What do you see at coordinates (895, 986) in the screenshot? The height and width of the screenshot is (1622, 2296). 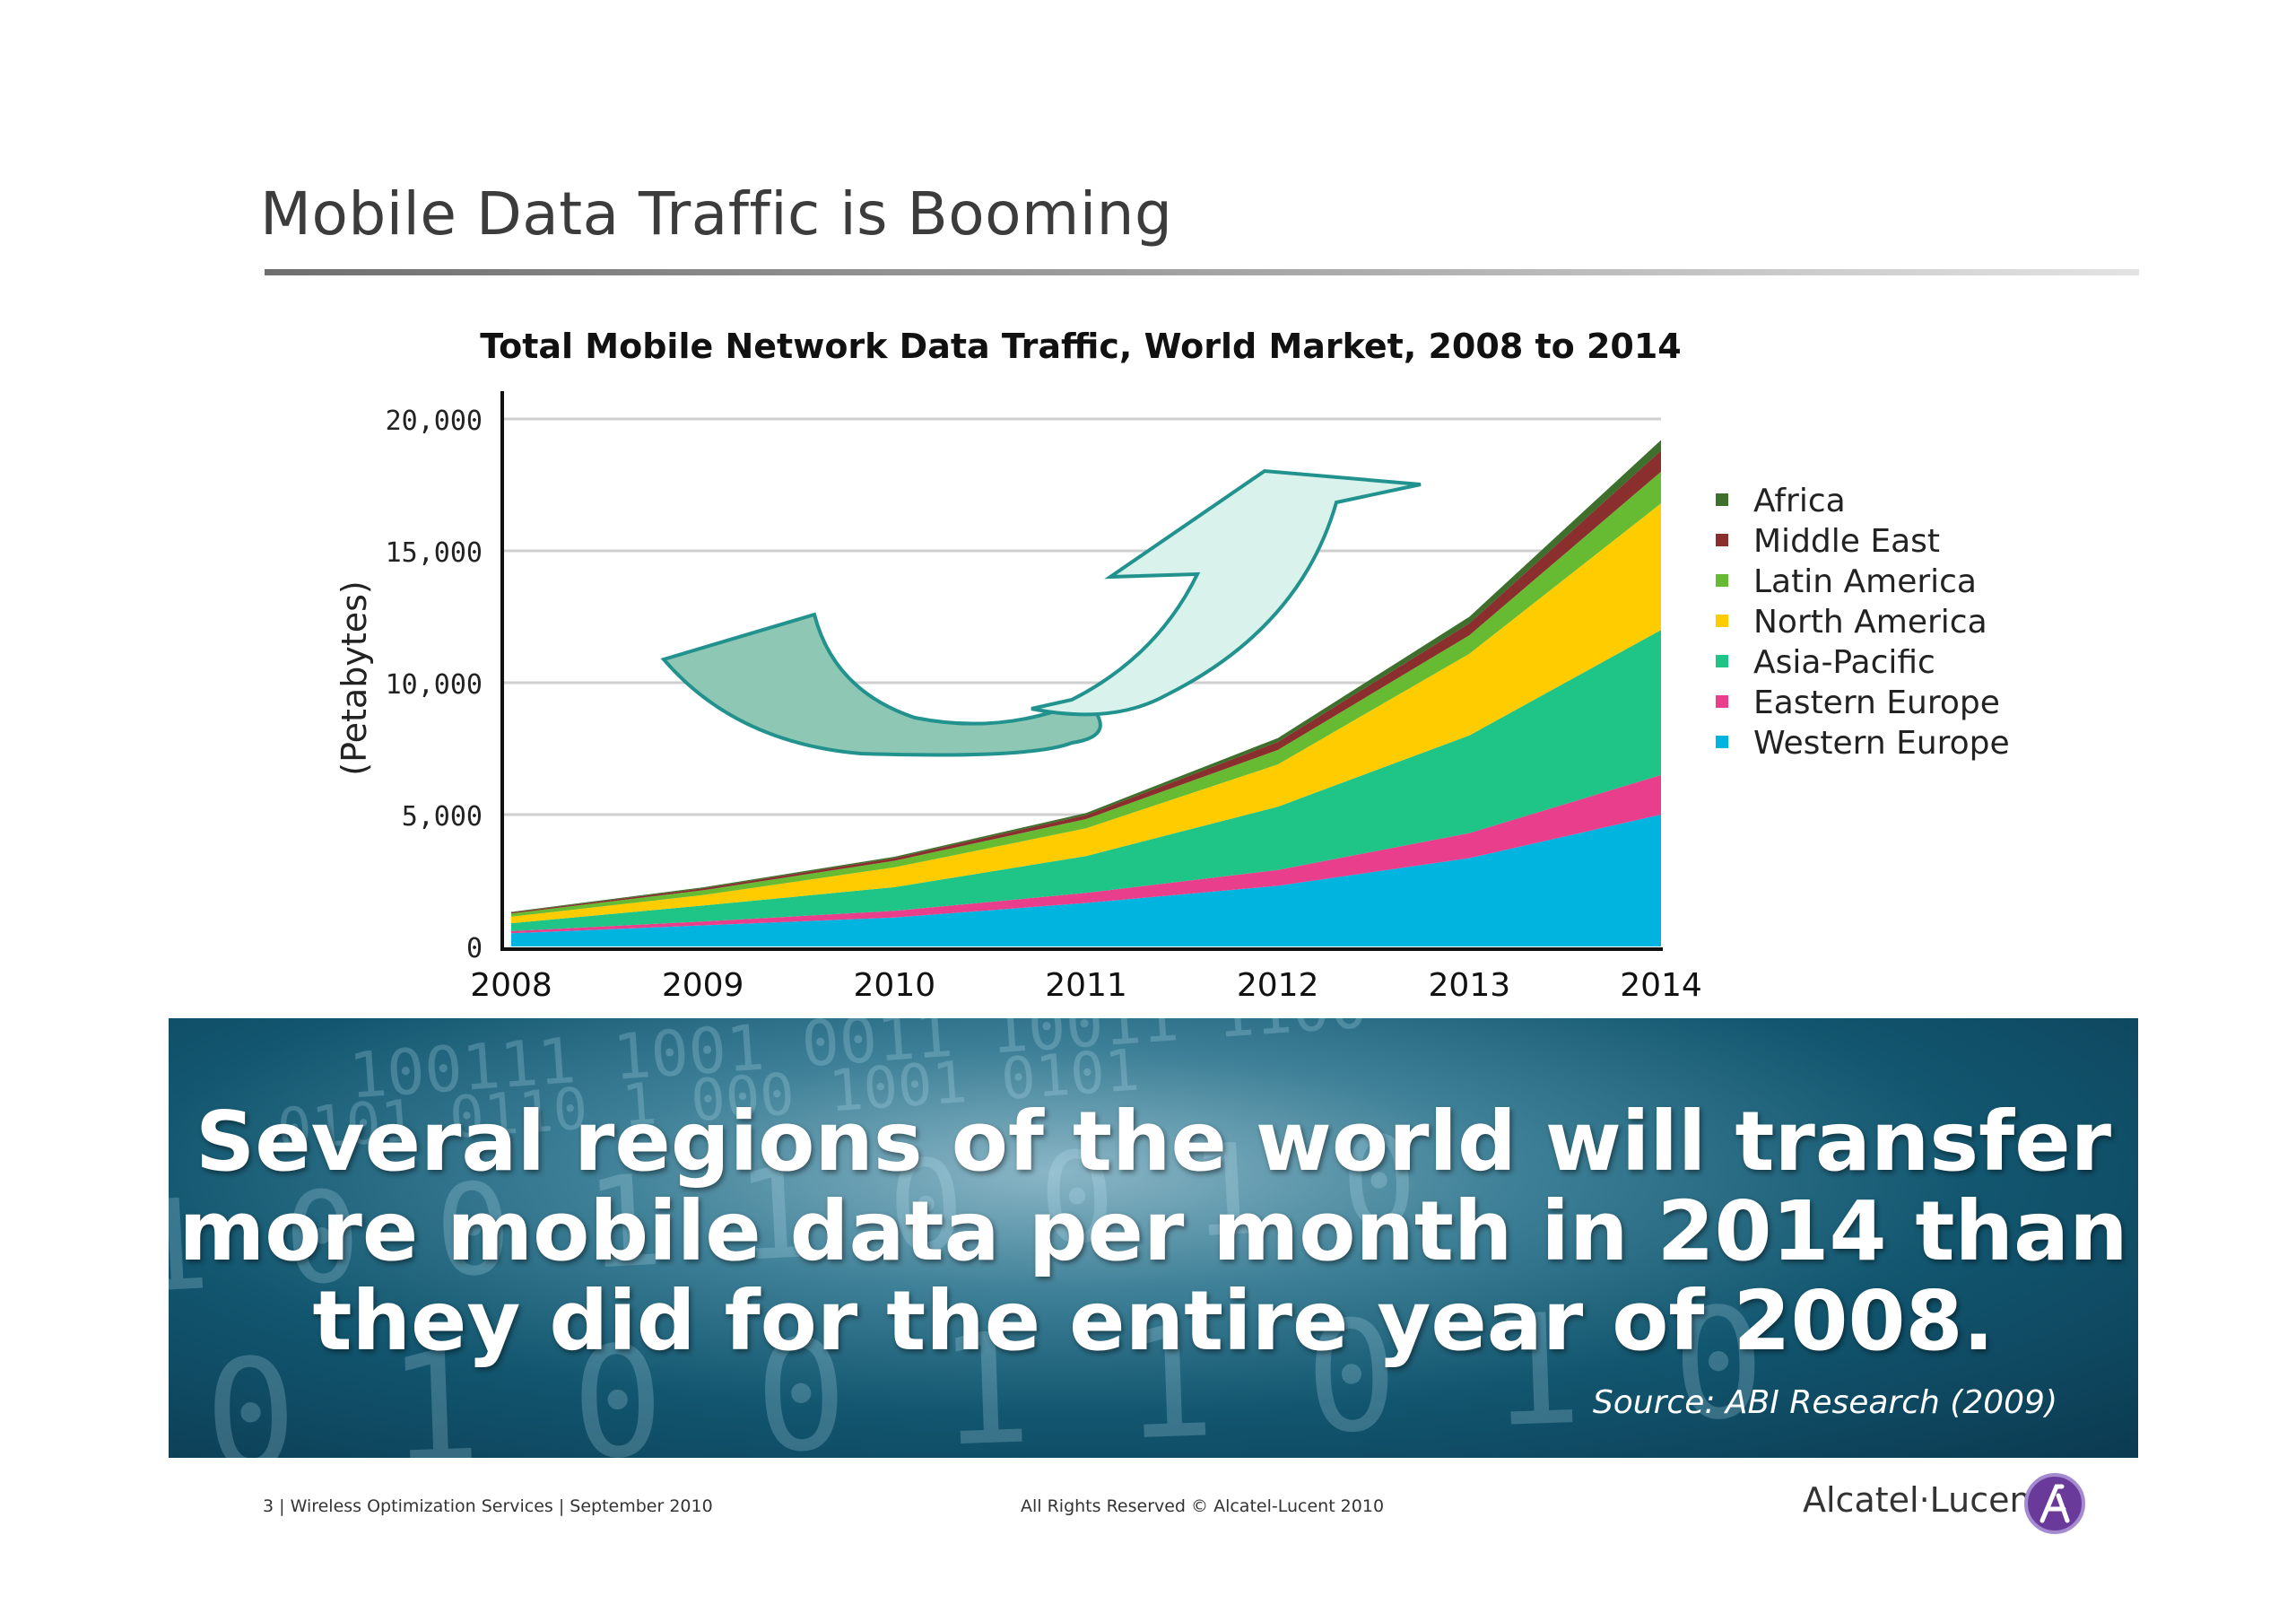 I see `x-tick-label: 2010` at bounding box center [895, 986].